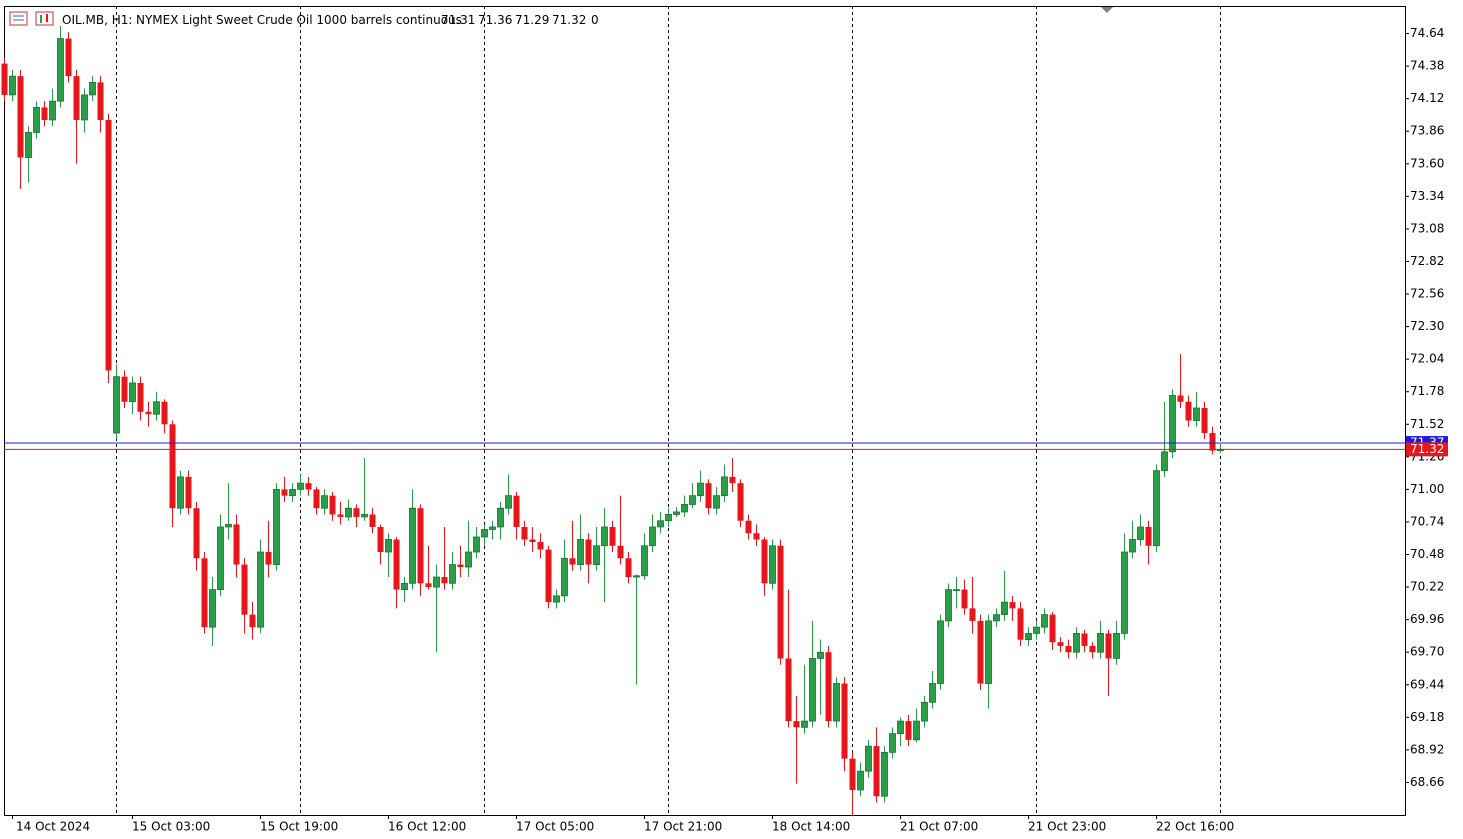 This screenshot has width=1463, height=839. Describe the element at coordinates (1067, 827) in the screenshot. I see `x-tick-label: 21 Oct 23:00` at that location.